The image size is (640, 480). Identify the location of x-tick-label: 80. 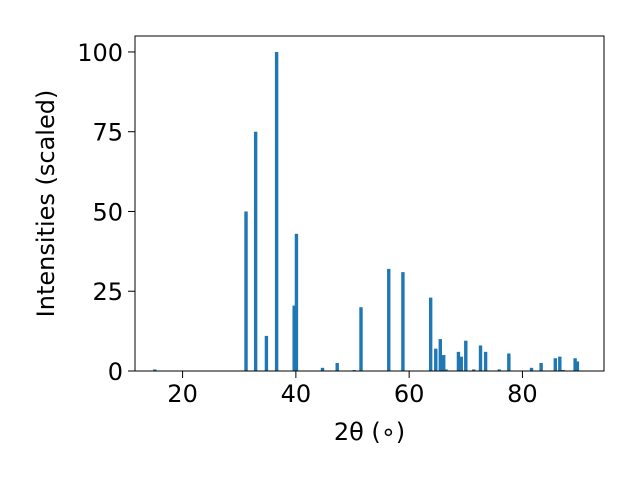
(522, 394).